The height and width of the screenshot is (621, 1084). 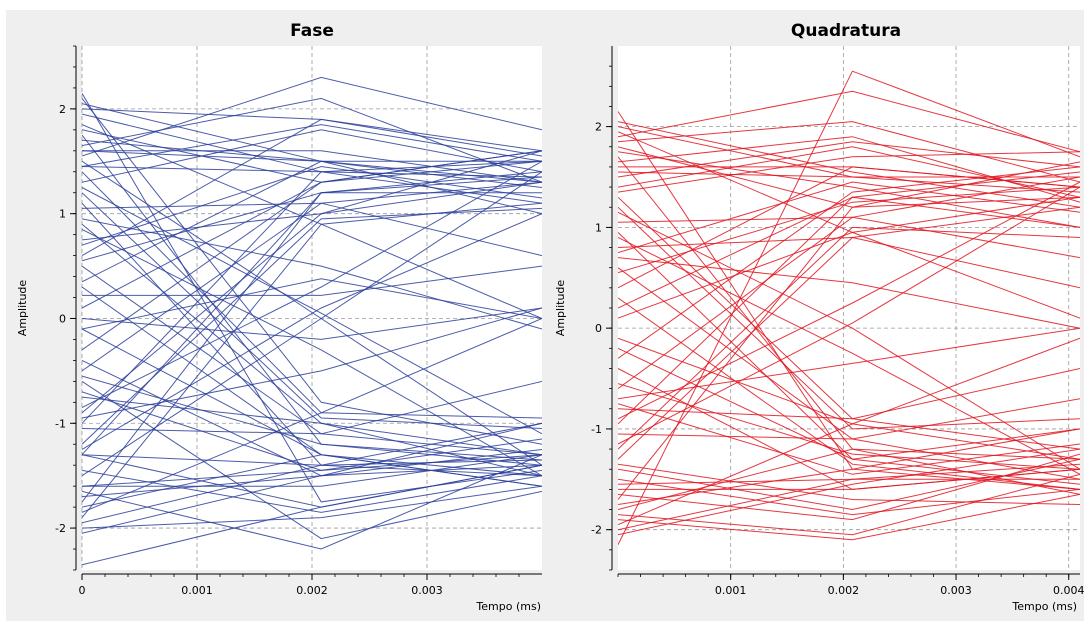 What do you see at coordinates (22, 308) in the screenshot?
I see `y-axis-label-fase: Amplitude` at bounding box center [22, 308].